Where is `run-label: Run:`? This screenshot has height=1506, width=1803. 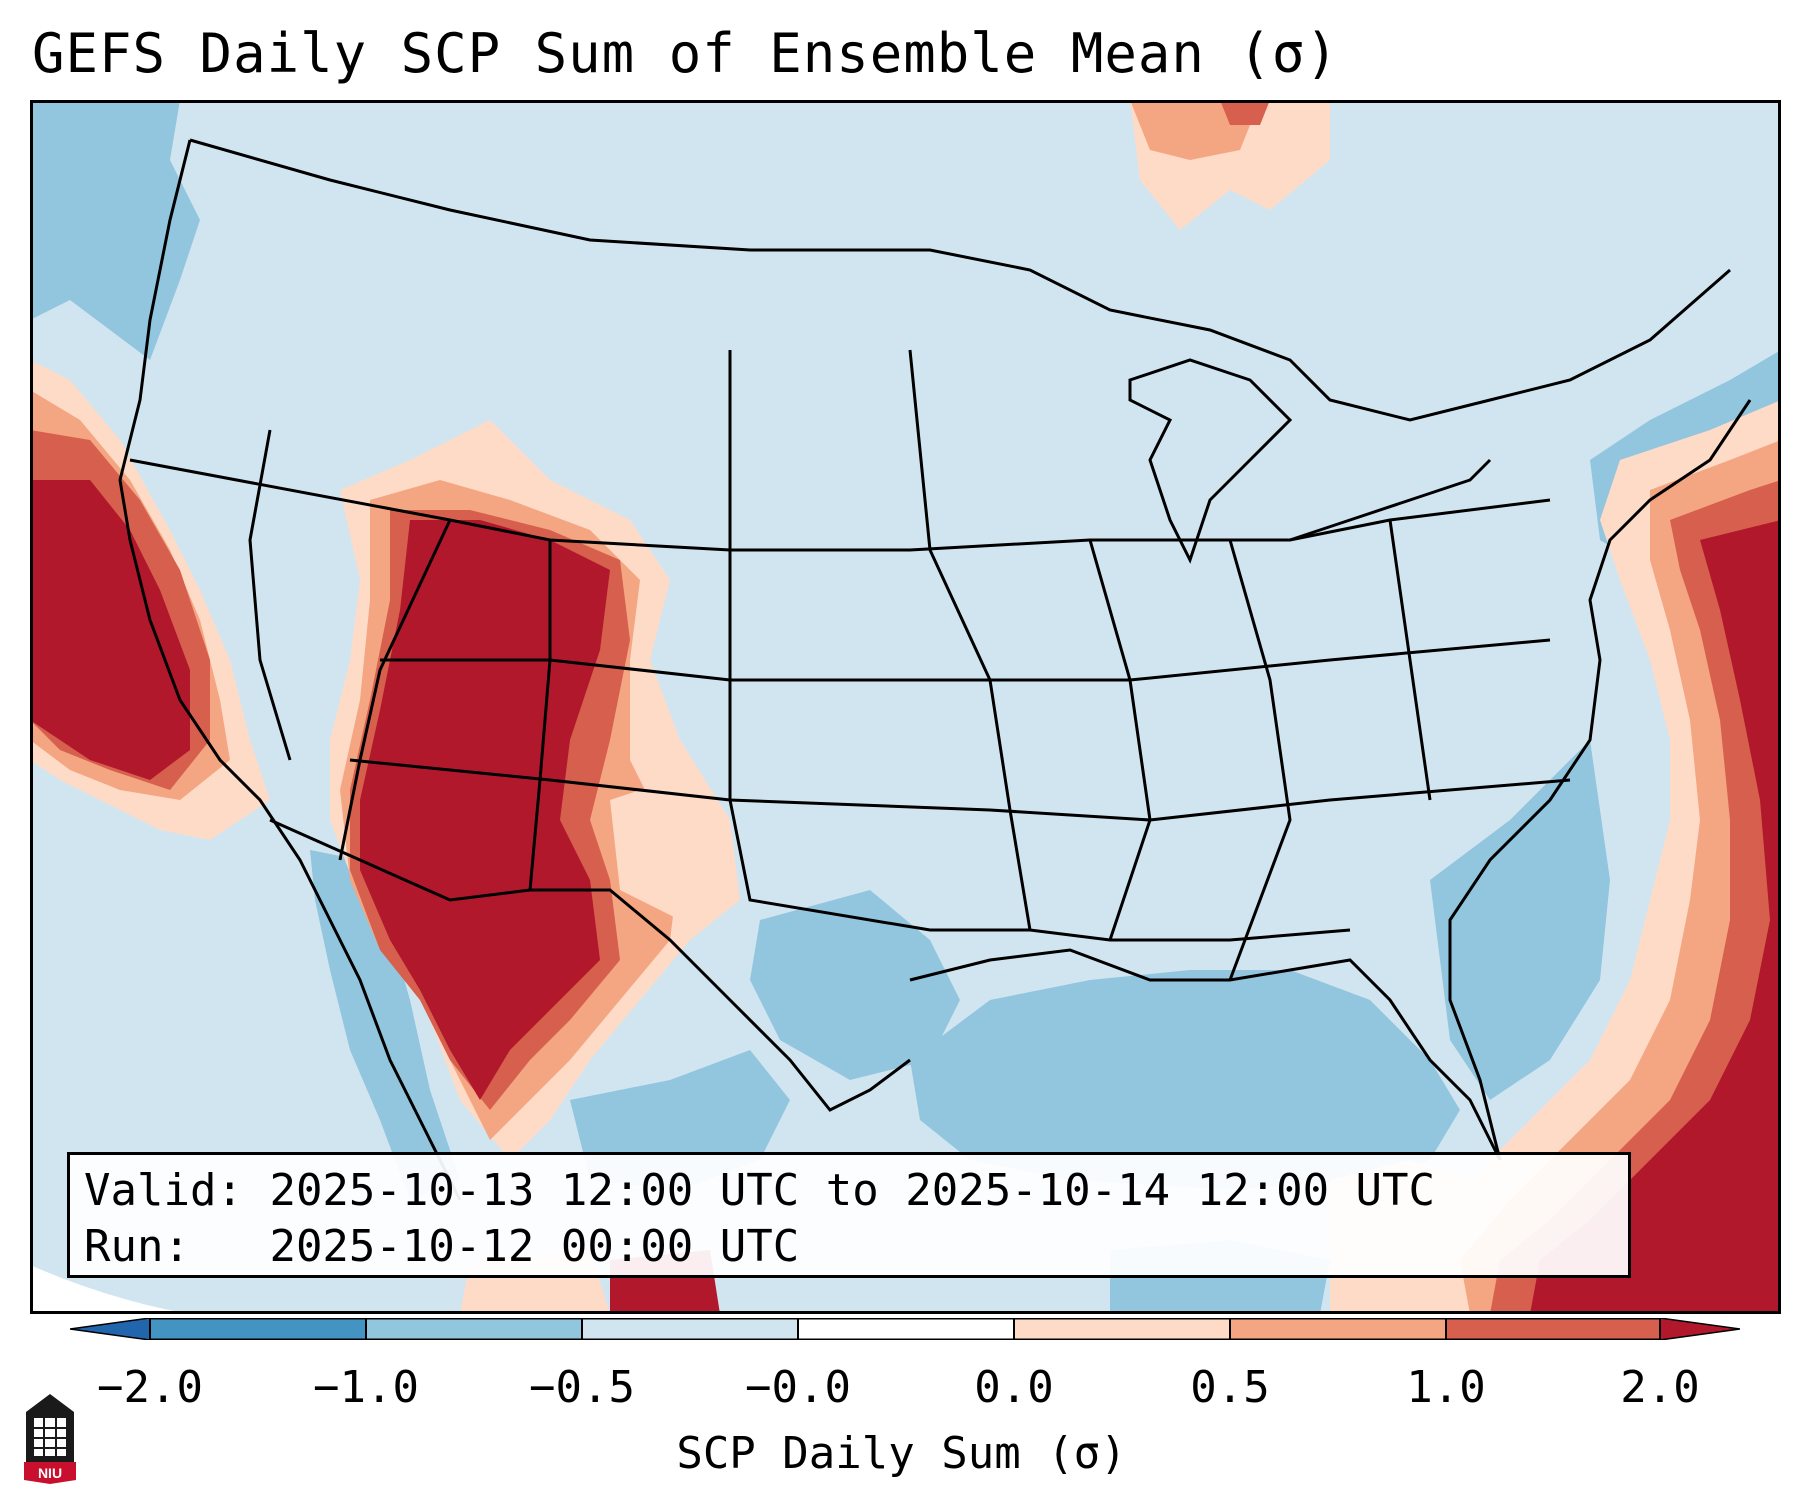 run-label: Run: is located at coordinates (137, 1246).